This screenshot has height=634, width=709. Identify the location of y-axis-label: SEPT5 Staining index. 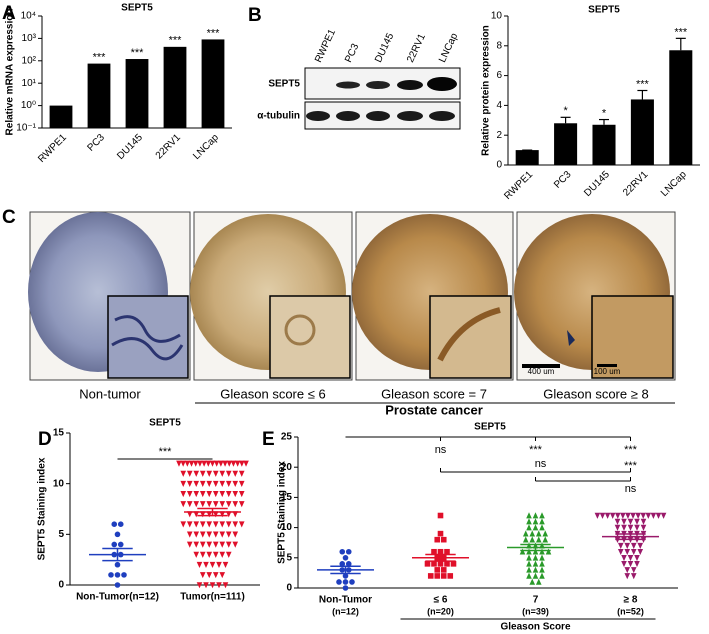
(42, 508).